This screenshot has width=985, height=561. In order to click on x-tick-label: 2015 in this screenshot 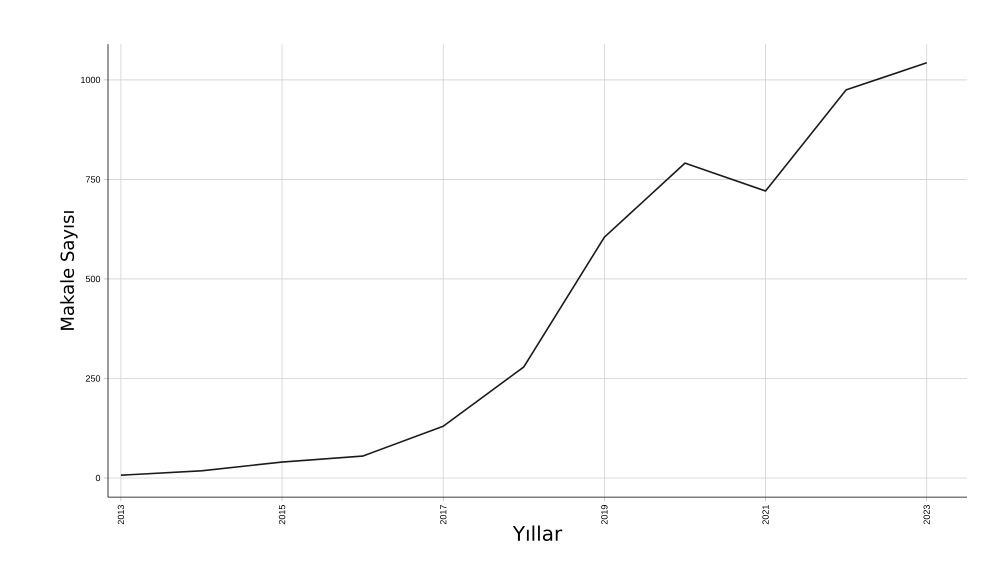, I will do `click(282, 514)`.